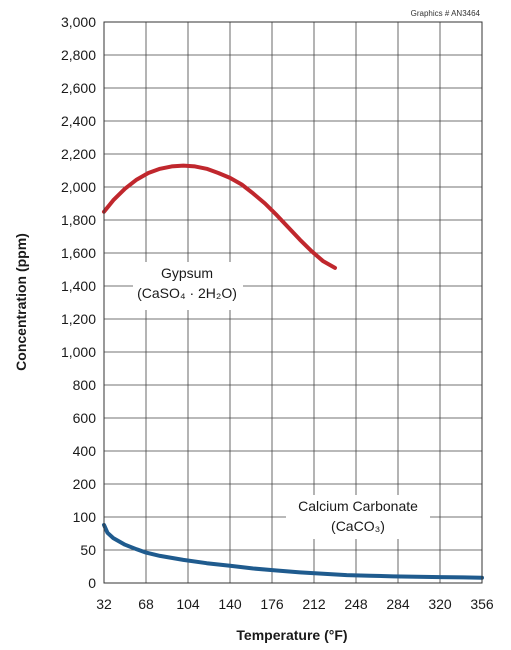 The height and width of the screenshot is (650, 511). I want to click on y-tick-label: 400, so click(85, 451).